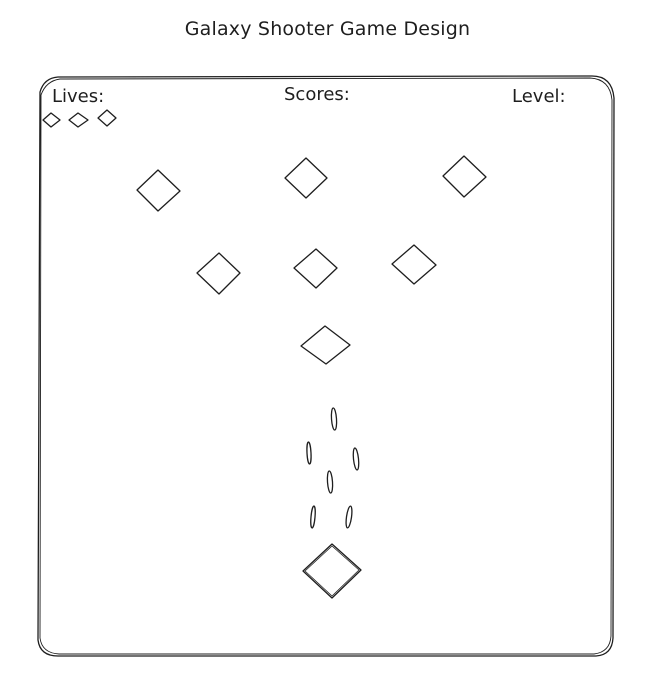  What do you see at coordinates (317, 94) in the screenshot?
I see `scores-label: Scores:` at bounding box center [317, 94].